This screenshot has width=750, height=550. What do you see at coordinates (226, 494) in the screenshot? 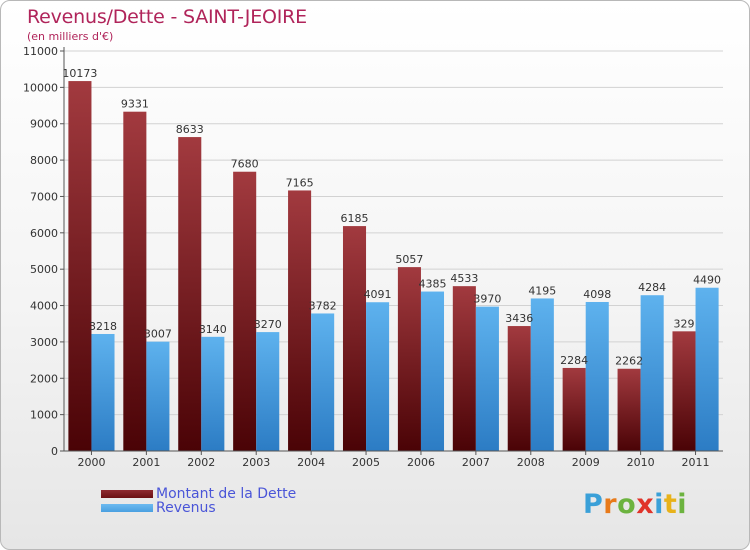
I see `legend-label-debt: Montant de la Dette` at bounding box center [226, 494].